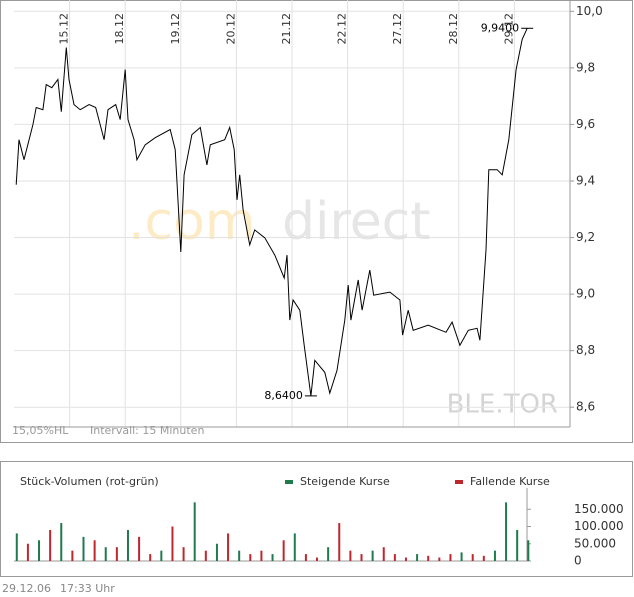 Image resolution: width=634 pixels, height=597 pixels. What do you see at coordinates (595, 543) in the screenshot?
I see `y-tick-label: 50.000` at bounding box center [595, 543].